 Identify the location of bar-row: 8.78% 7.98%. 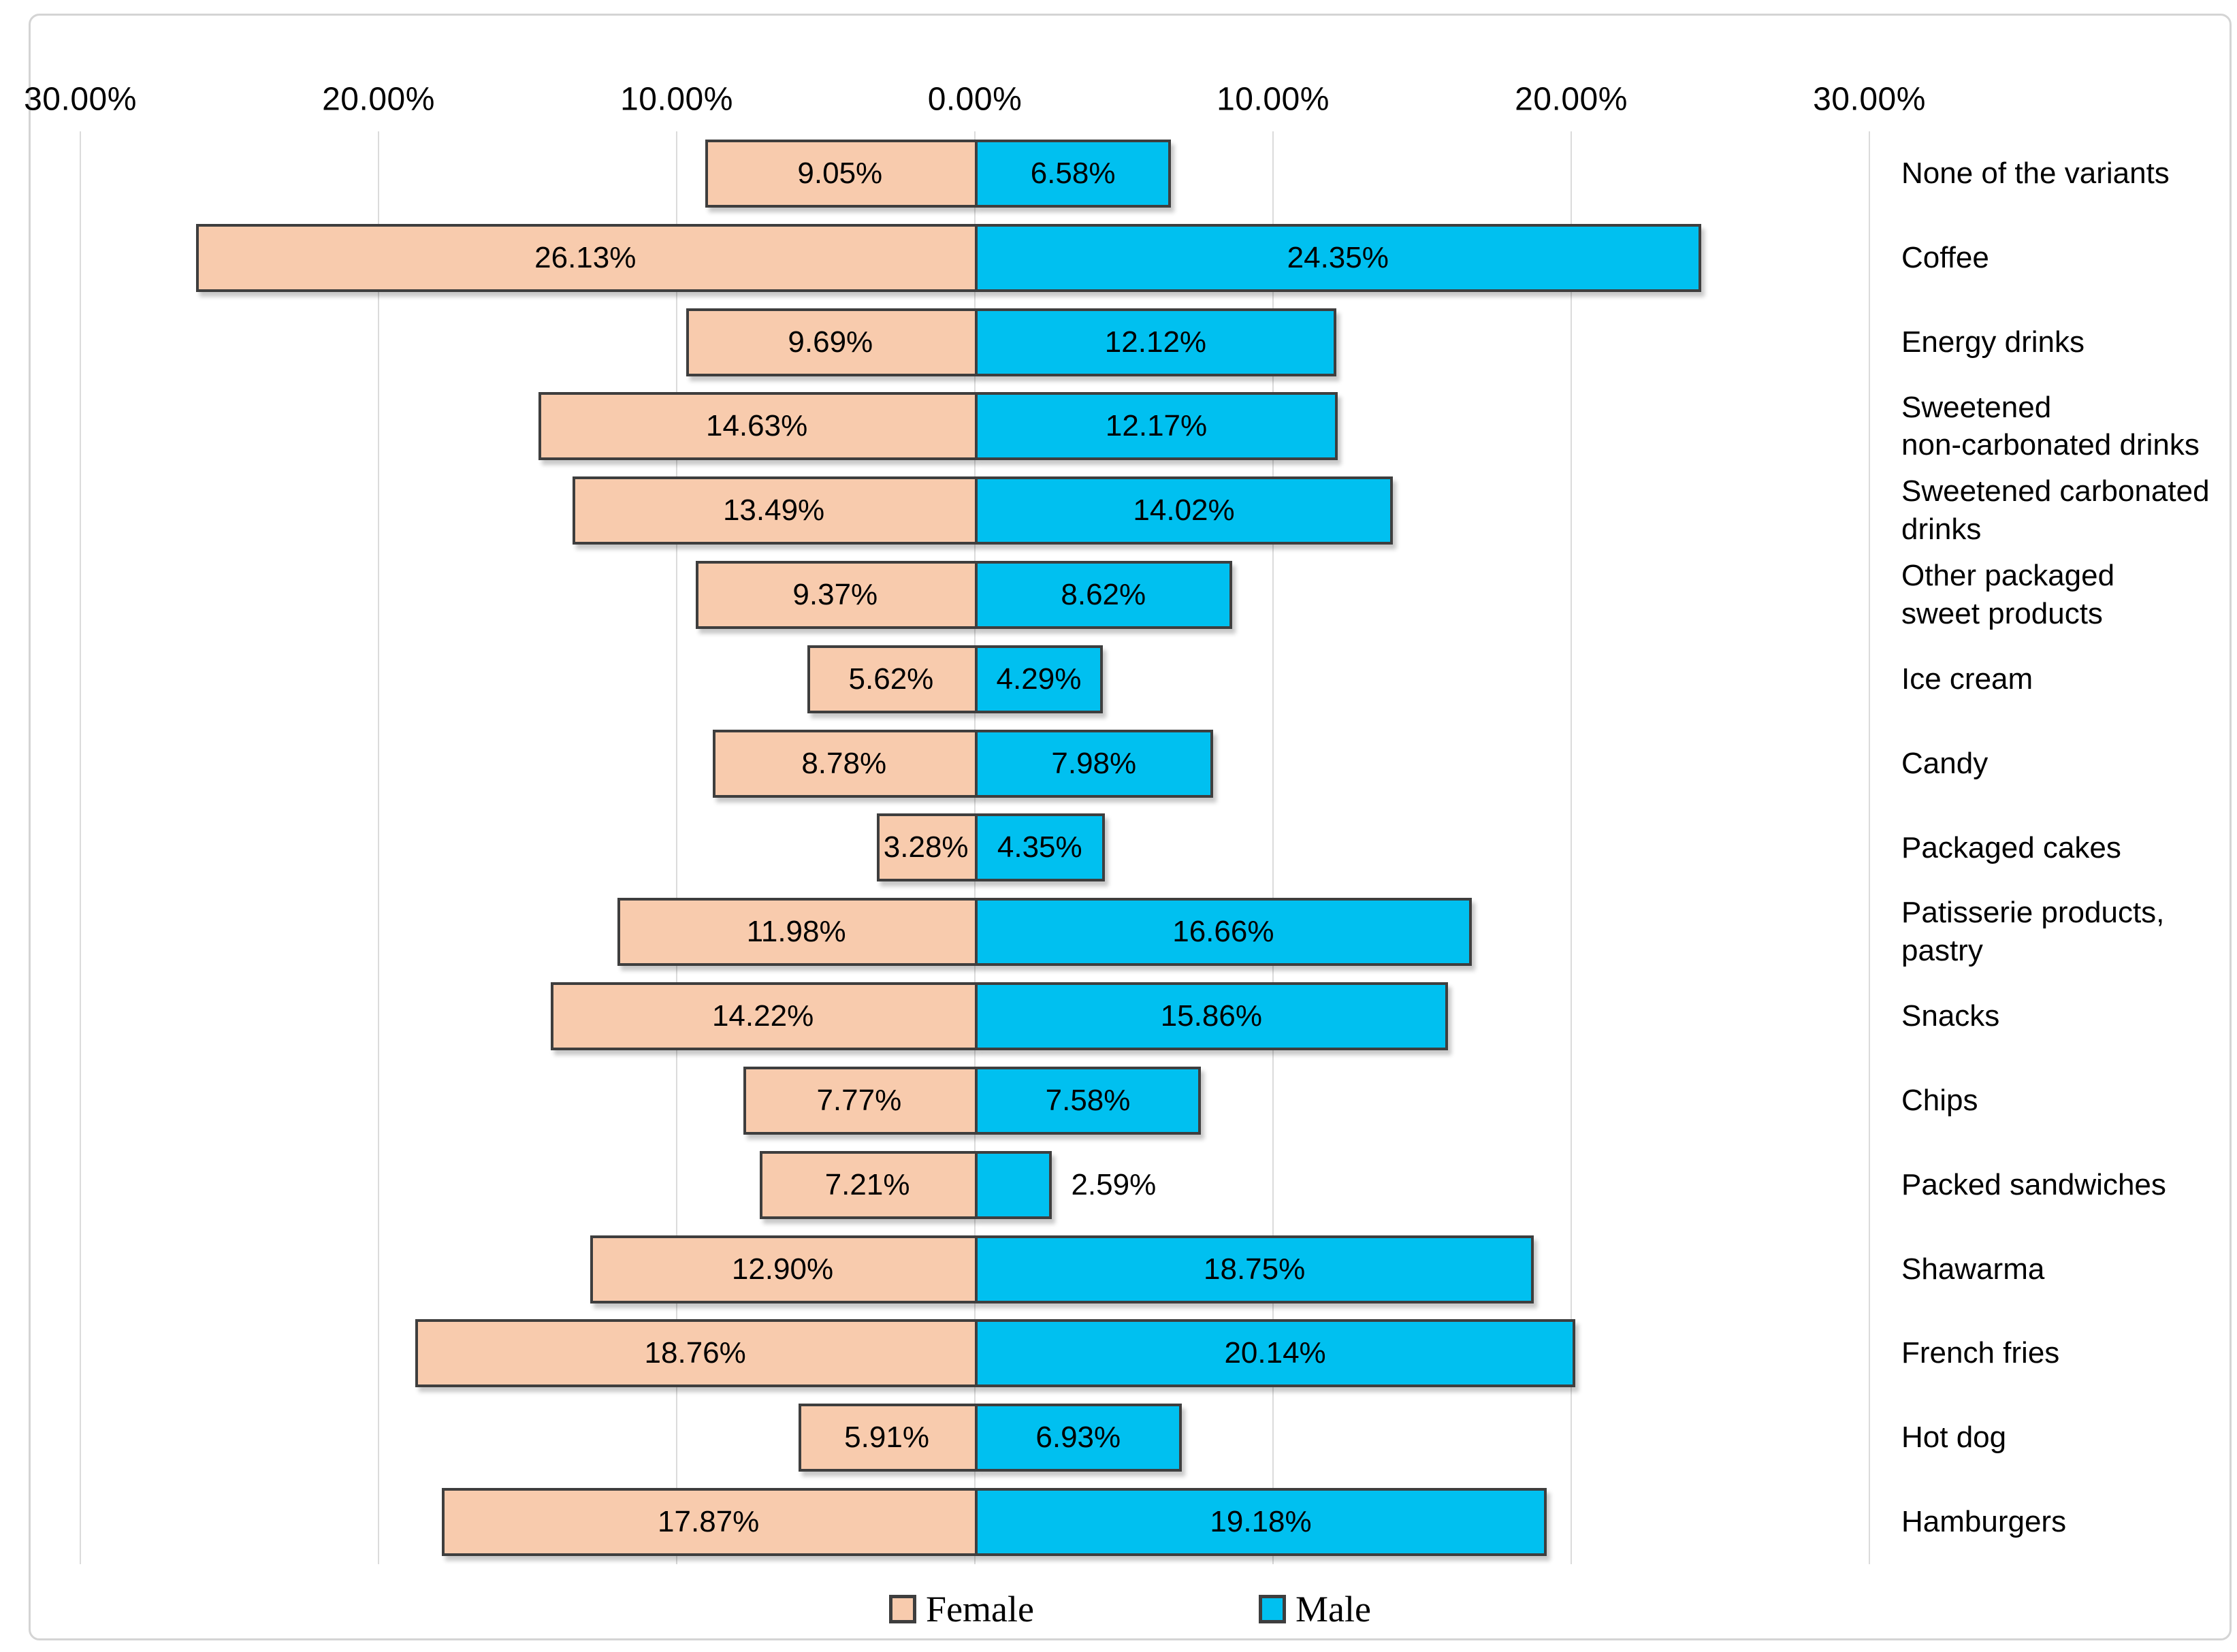
(974, 764).